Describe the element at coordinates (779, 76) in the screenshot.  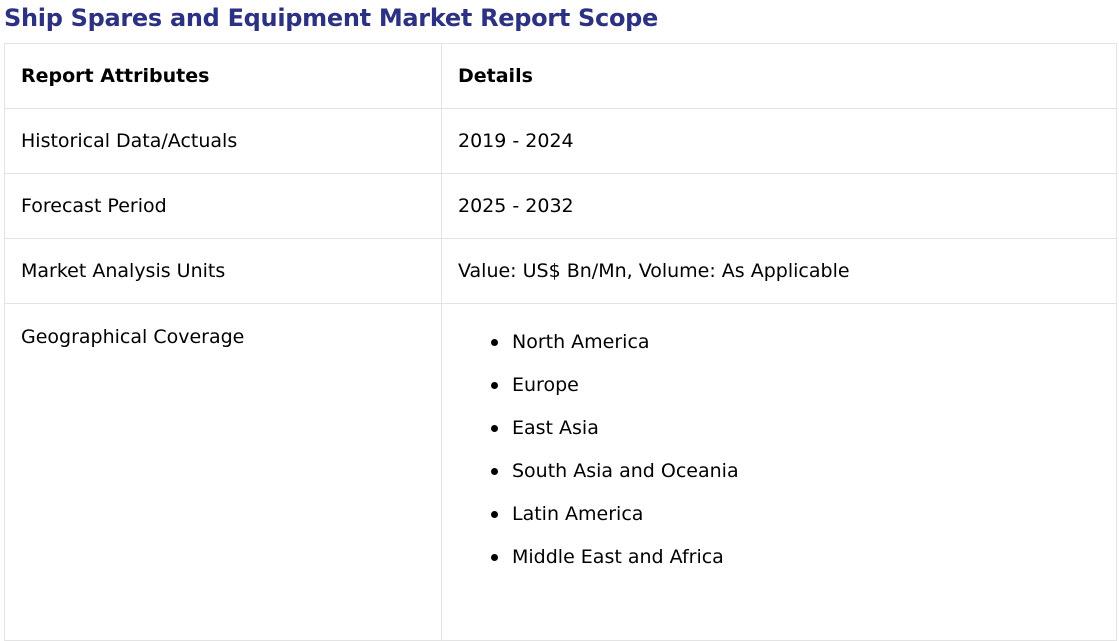
I see `header-details: Details` at that location.